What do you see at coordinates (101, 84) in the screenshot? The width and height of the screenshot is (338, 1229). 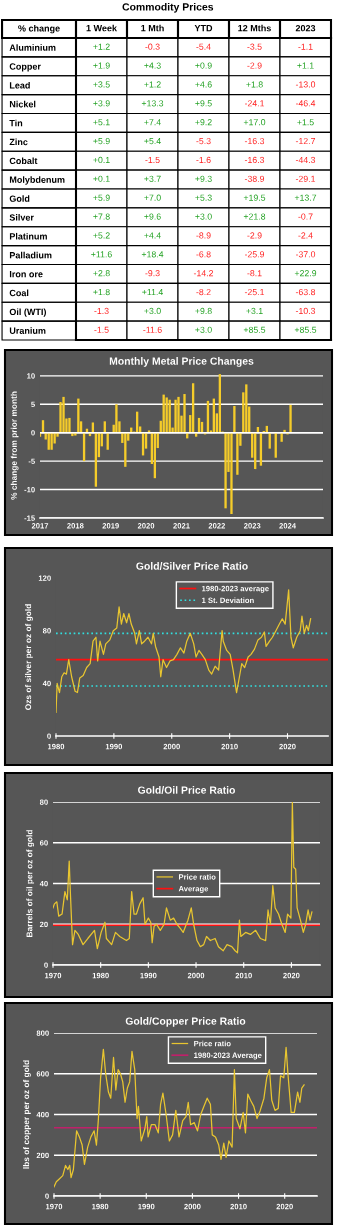 I see `data-label: +3.5` at bounding box center [101, 84].